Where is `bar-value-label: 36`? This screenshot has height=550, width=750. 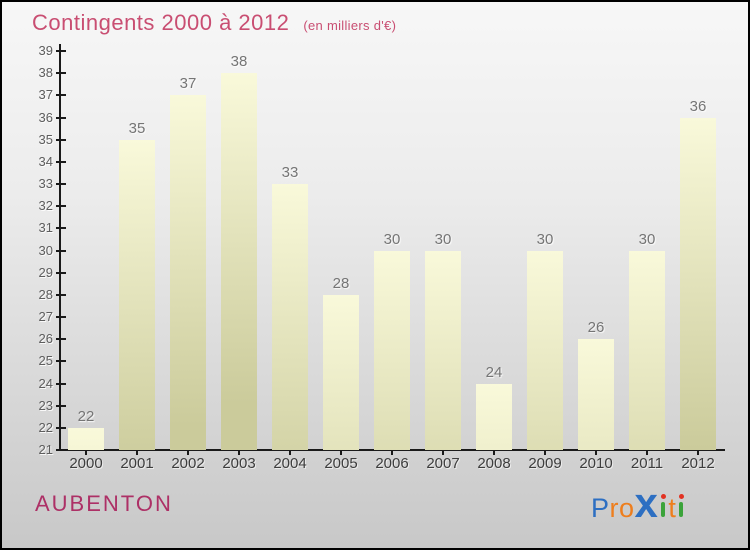 bar-value-label: 36 is located at coordinates (698, 106).